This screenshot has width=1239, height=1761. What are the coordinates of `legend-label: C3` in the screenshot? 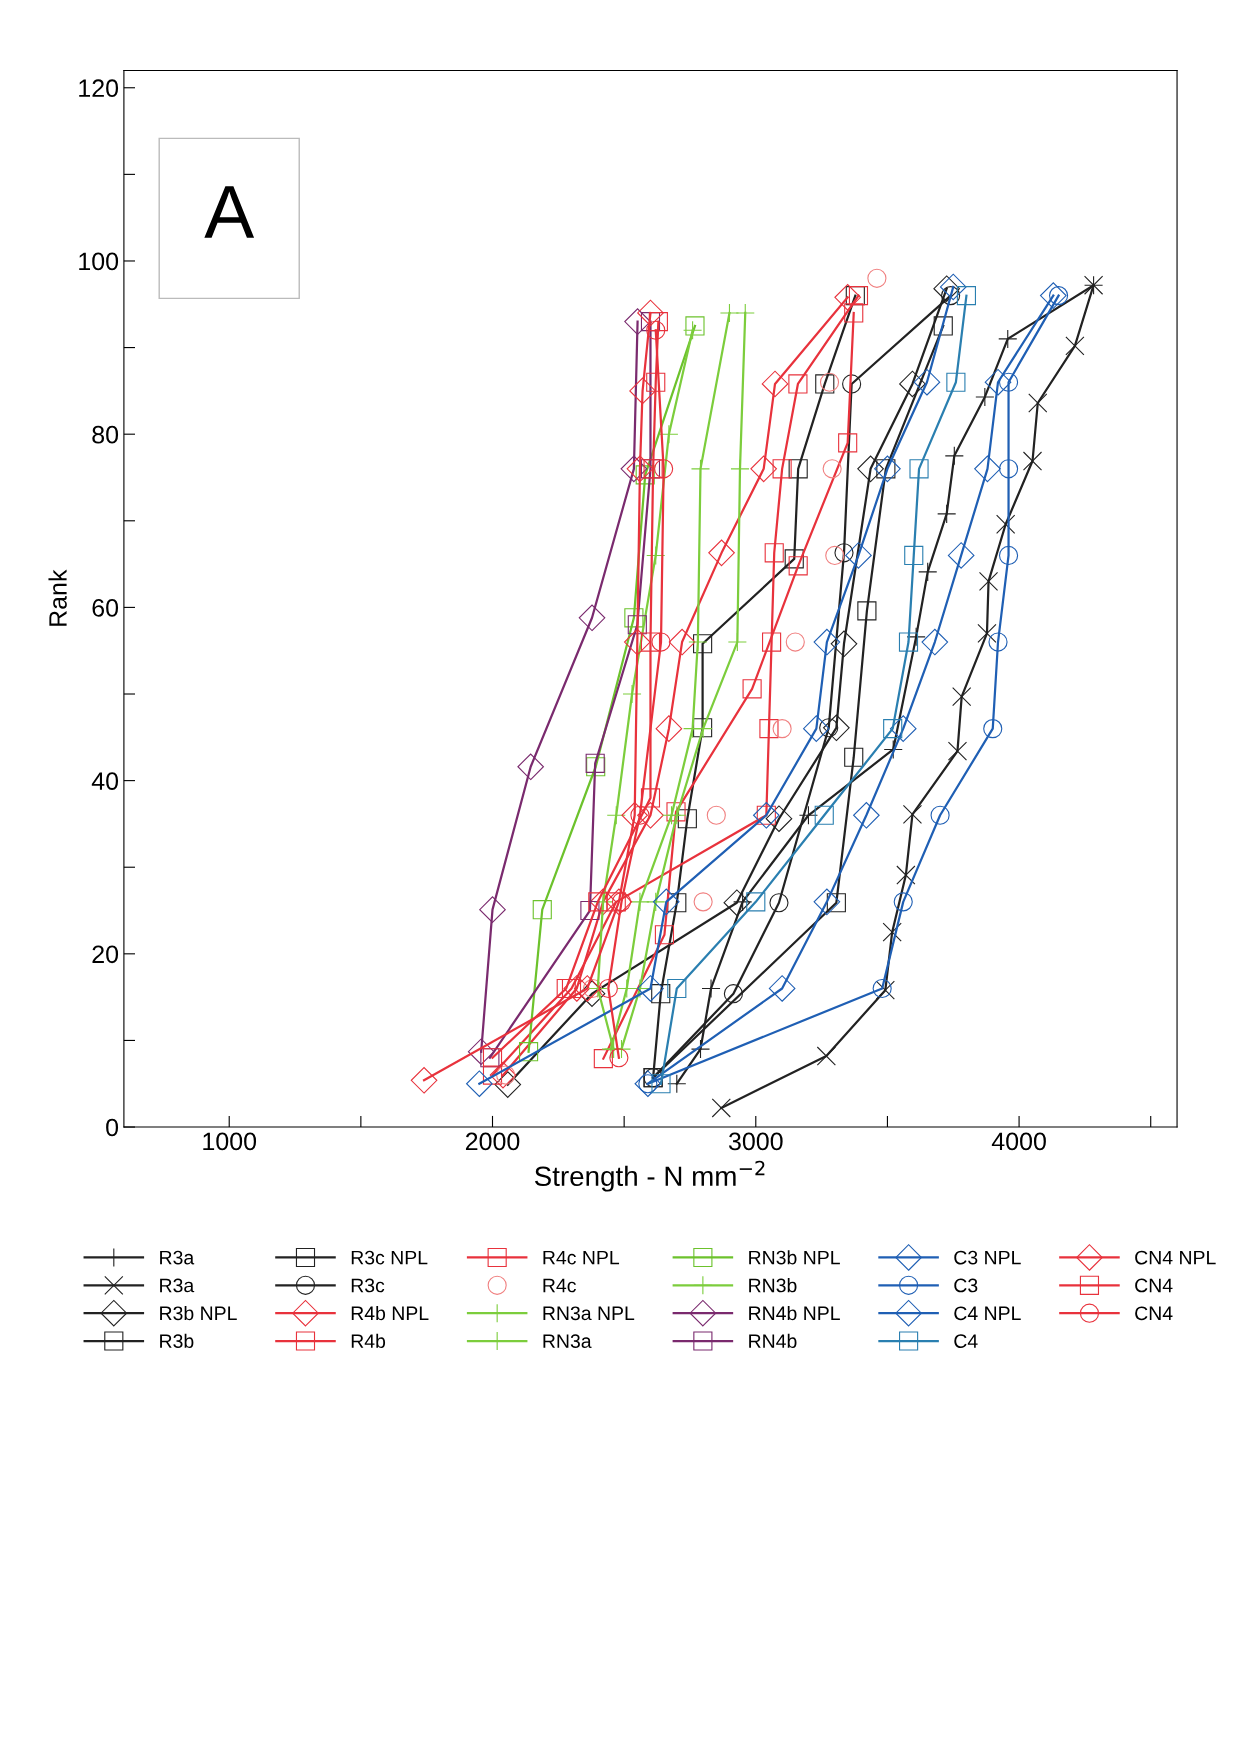 It's located at (966, 1285).